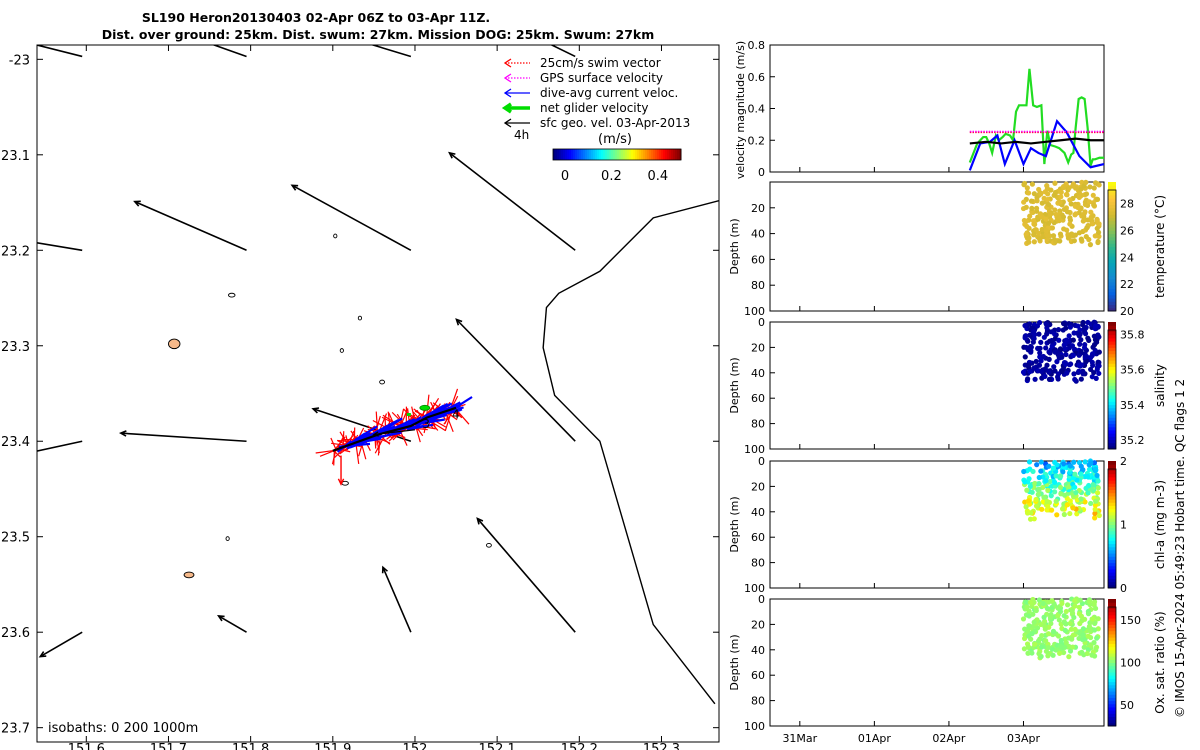 The width and height of the screenshot is (1200, 750). I want to click on geo-vector-8-shaft, so click(60, 446).